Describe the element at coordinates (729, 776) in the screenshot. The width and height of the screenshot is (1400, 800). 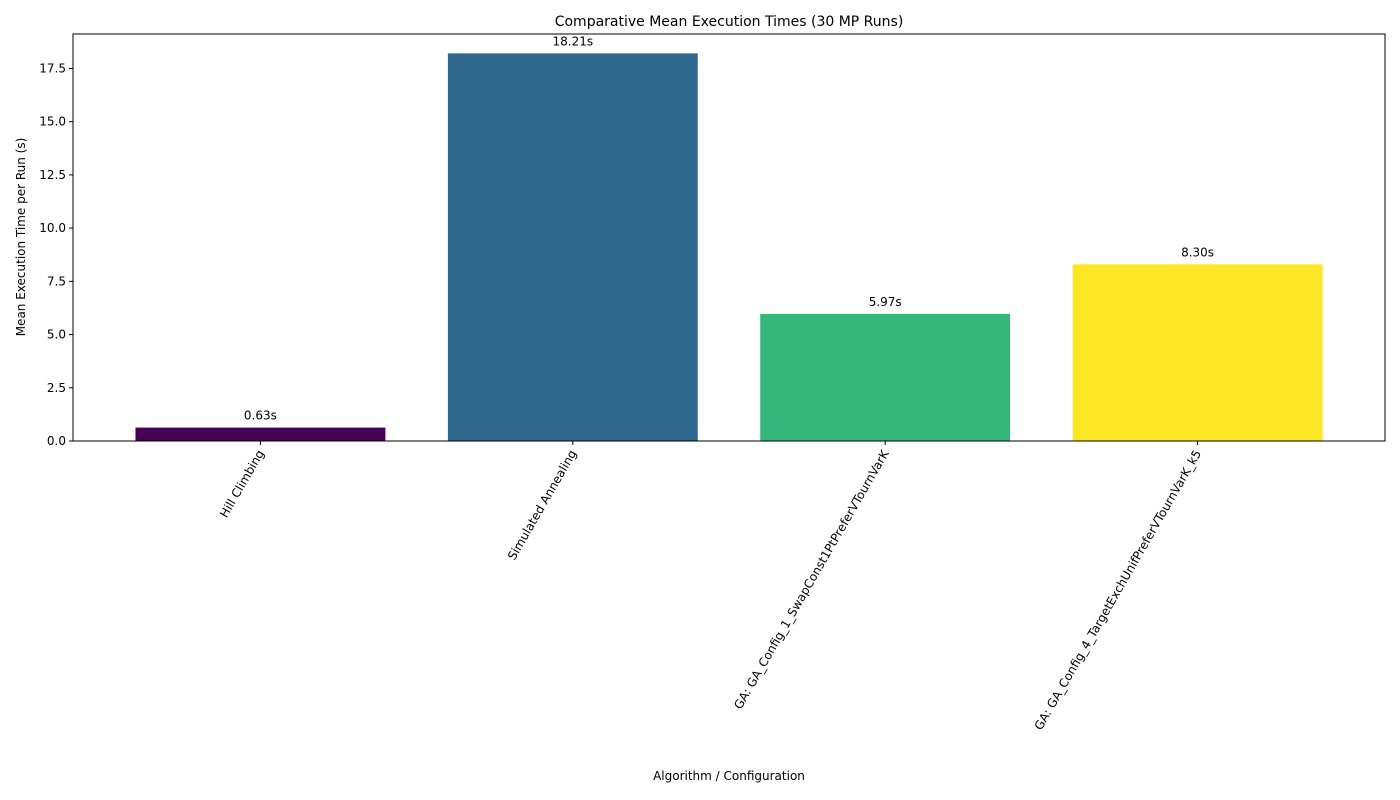
I see `x-axis-label: Algorithm / Configuration` at that location.